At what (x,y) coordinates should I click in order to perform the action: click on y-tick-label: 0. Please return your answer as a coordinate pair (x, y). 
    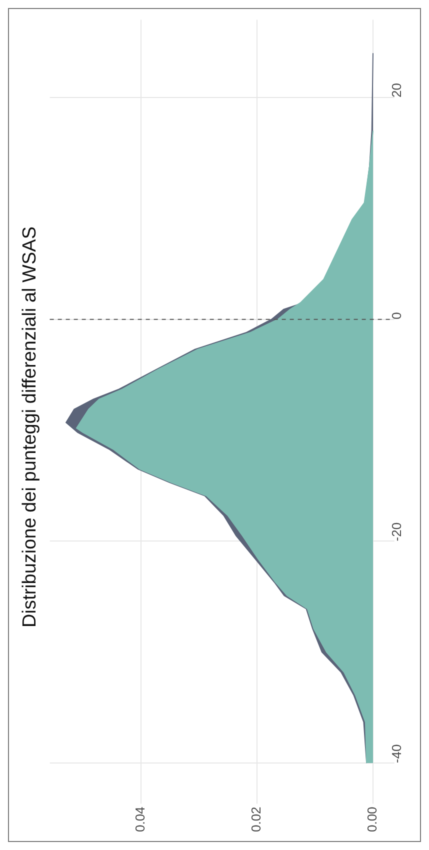
    Looking at the image, I should click on (396, 316).